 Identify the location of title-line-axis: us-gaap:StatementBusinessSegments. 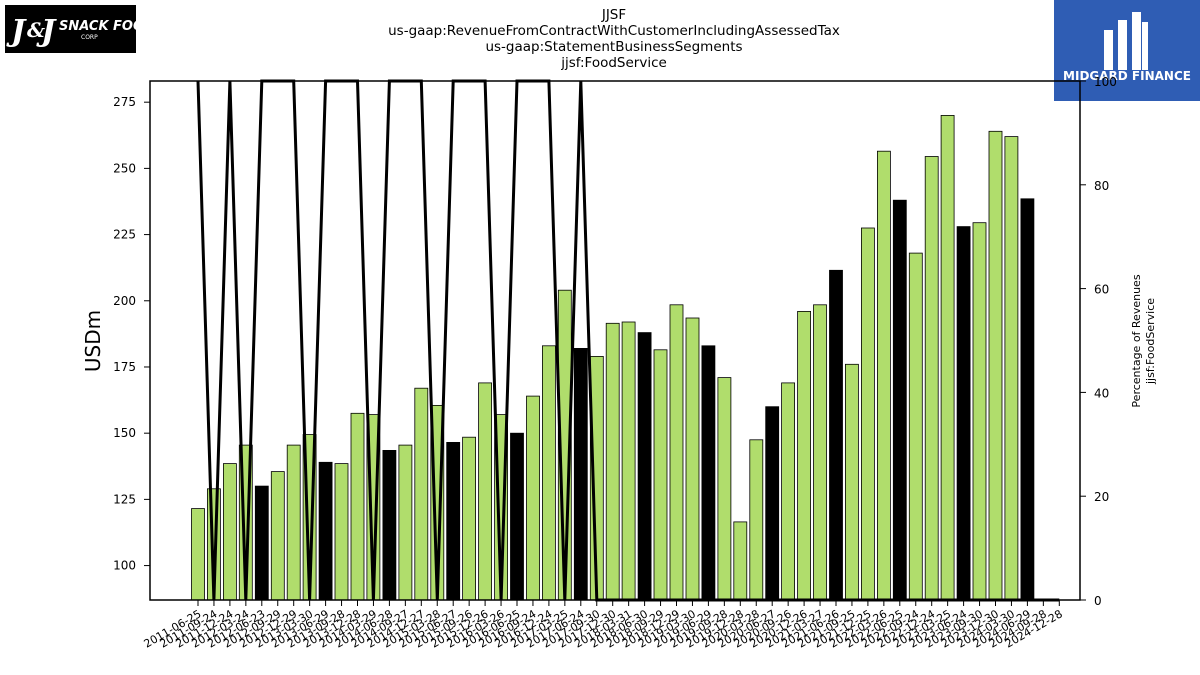
(614, 47).